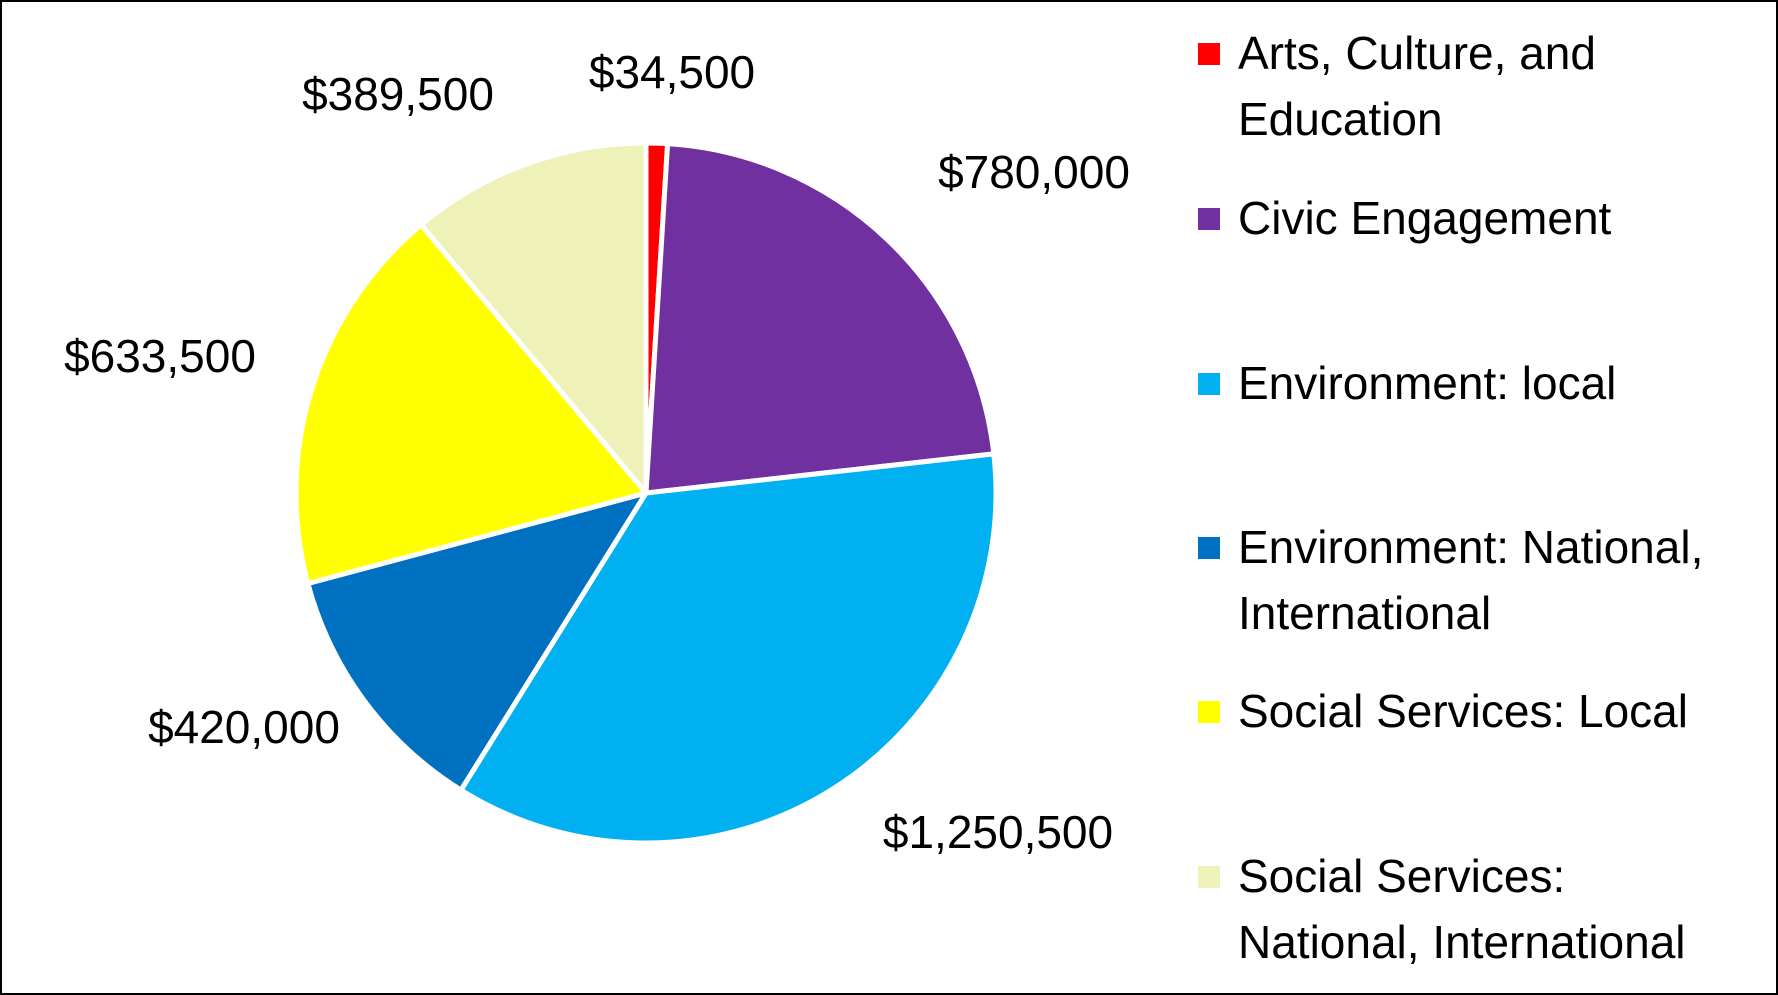  What do you see at coordinates (1209, 219) in the screenshot?
I see `legend-swatch-civic-engagement` at bounding box center [1209, 219].